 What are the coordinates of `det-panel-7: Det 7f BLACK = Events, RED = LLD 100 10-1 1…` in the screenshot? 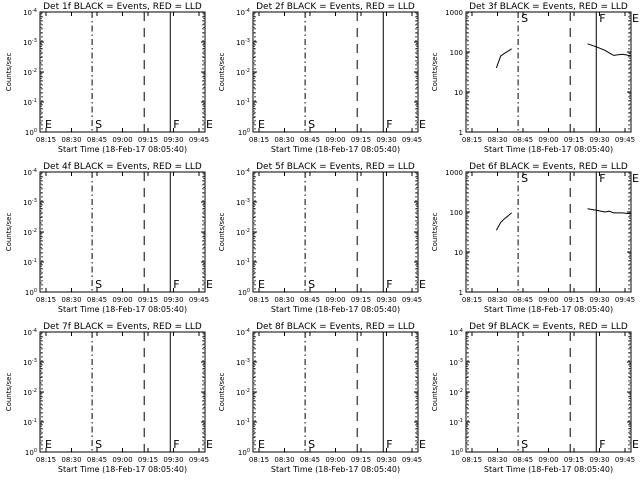 It's located at (106, 400).